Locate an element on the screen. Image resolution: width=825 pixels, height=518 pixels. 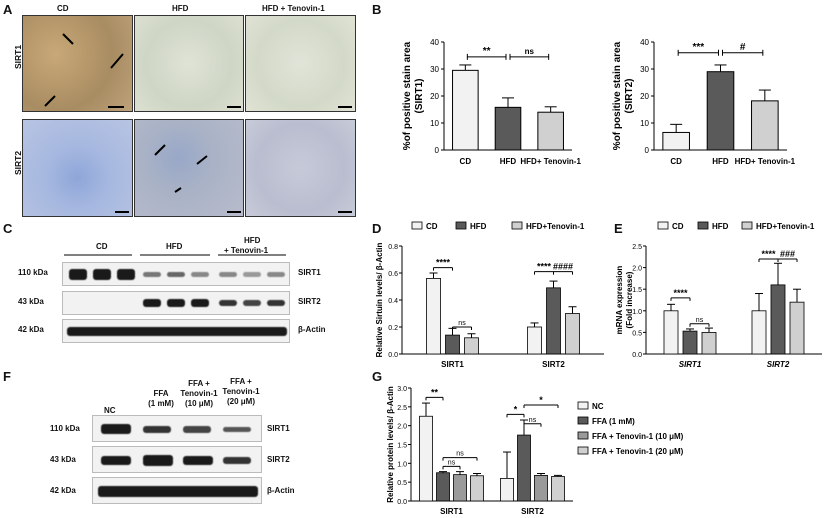
blot-c-sirt1 is located at coordinates (176, 274).